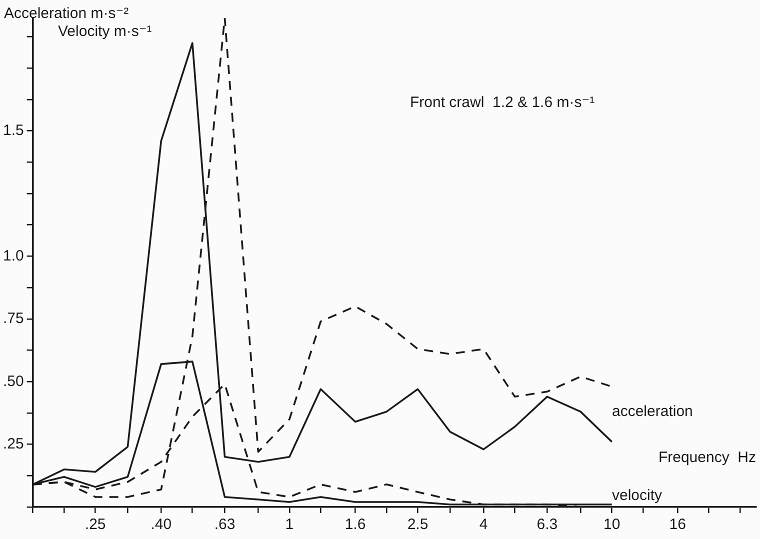 Image resolution: width=760 pixels, height=539 pixels. Describe the element at coordinates (225, 525) in the screenshot. I see `x-tick-label: .63` at that location.